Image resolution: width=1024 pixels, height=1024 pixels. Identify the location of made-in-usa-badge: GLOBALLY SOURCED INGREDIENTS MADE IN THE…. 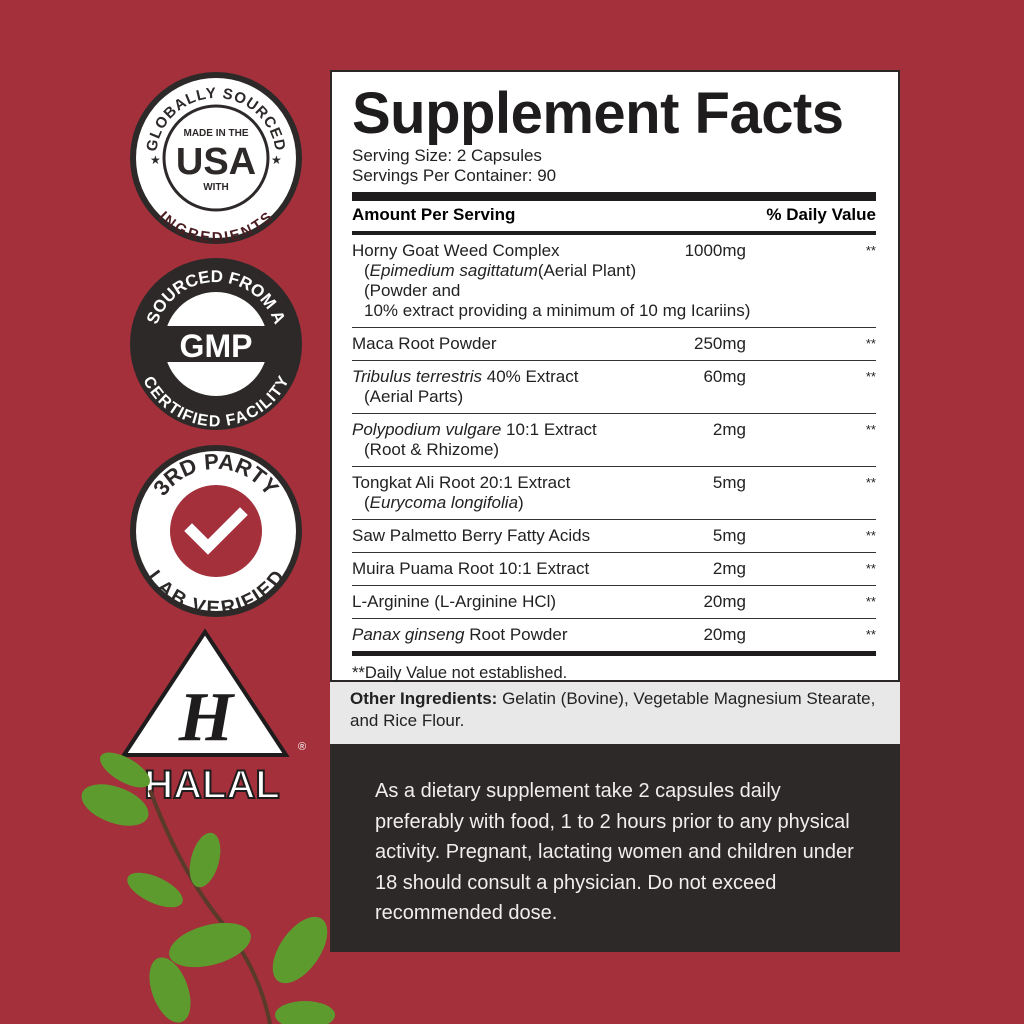
(216, 159).